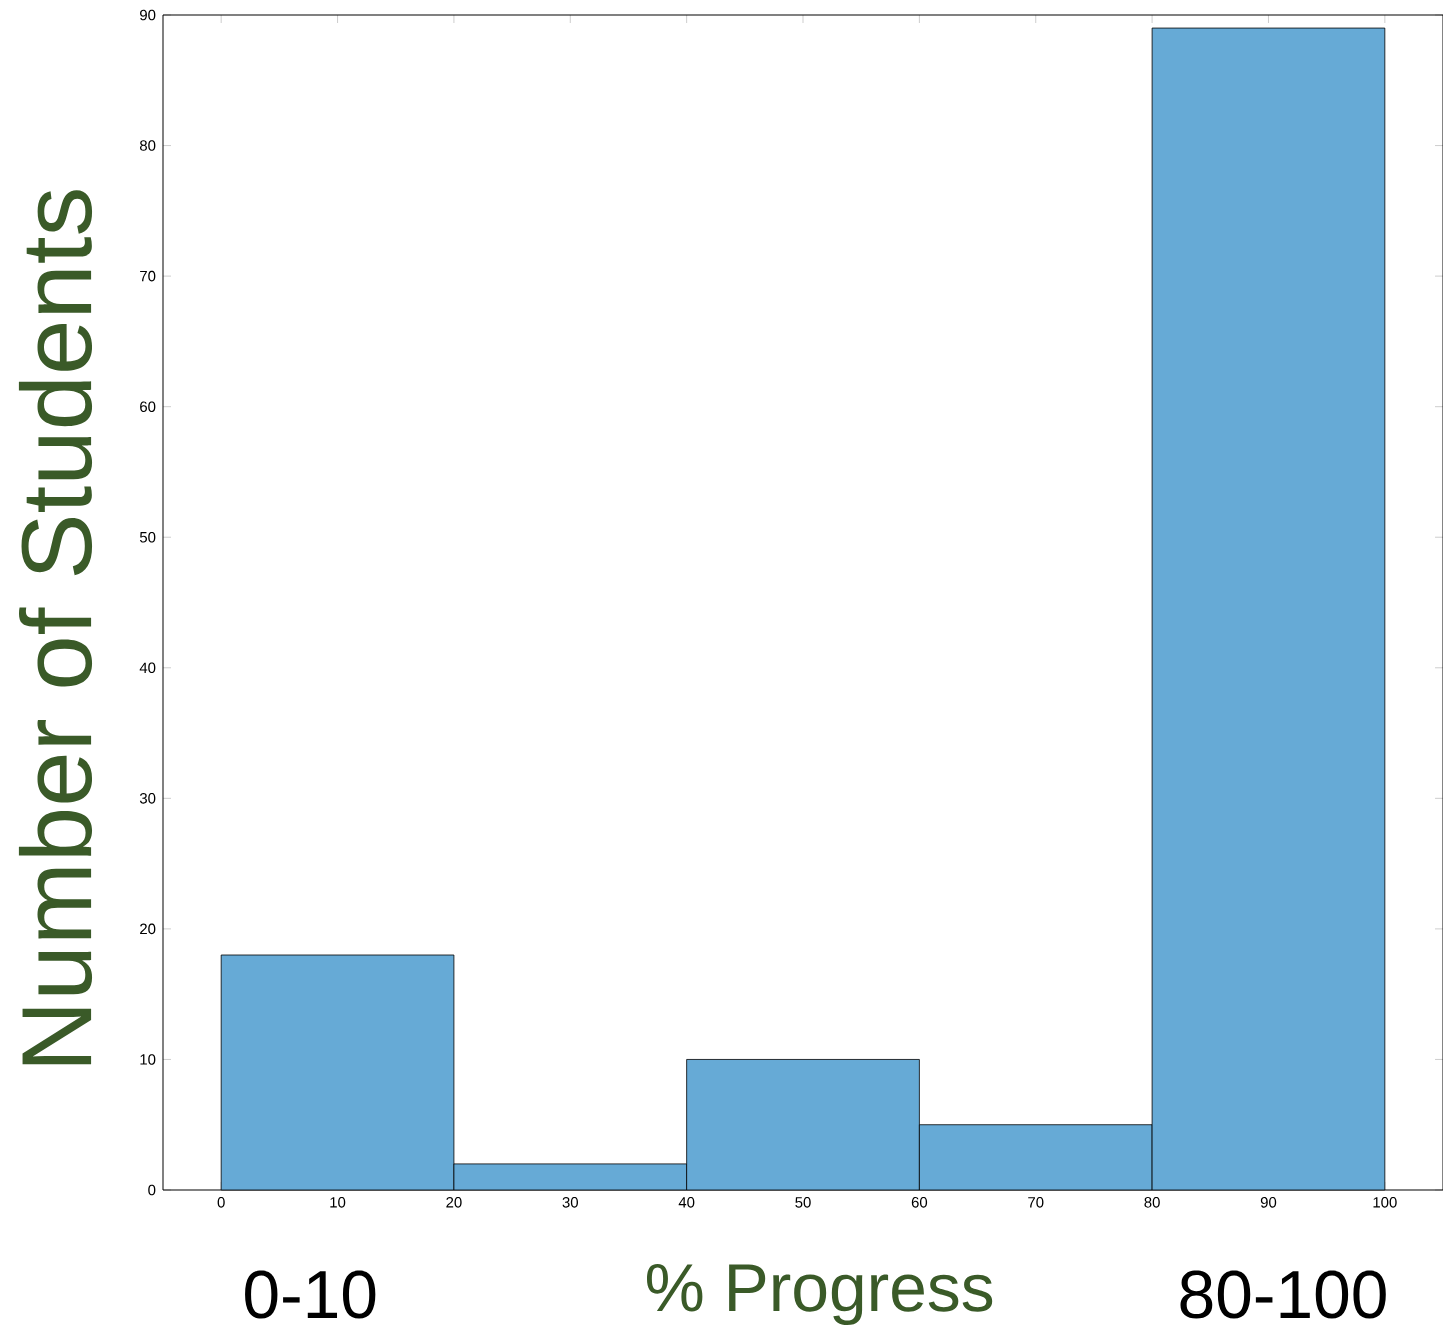 The height and width of the screenshot is (1336, 1443). Describe the element at coordinates (803, 1202) in the screenshot. I see `x-tick-label: 50` at that location.